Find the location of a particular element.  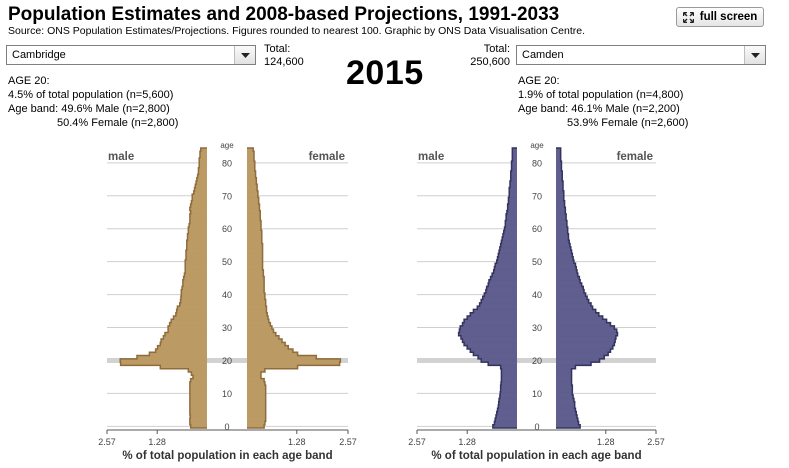

full-screen-button: full screen is located at coordinates (720, 17).